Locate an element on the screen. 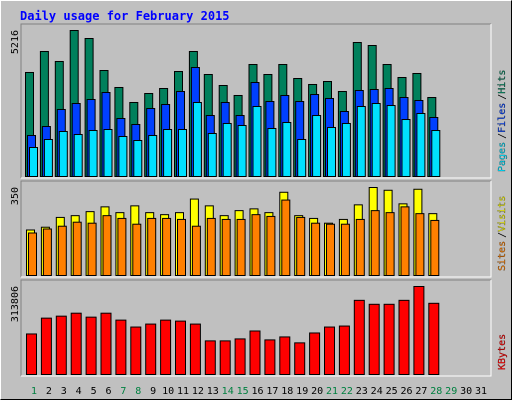 Image resolution: width=512 pixels, height=400 pixels. legend-entry: Sites is located at coordinates (502, 256).